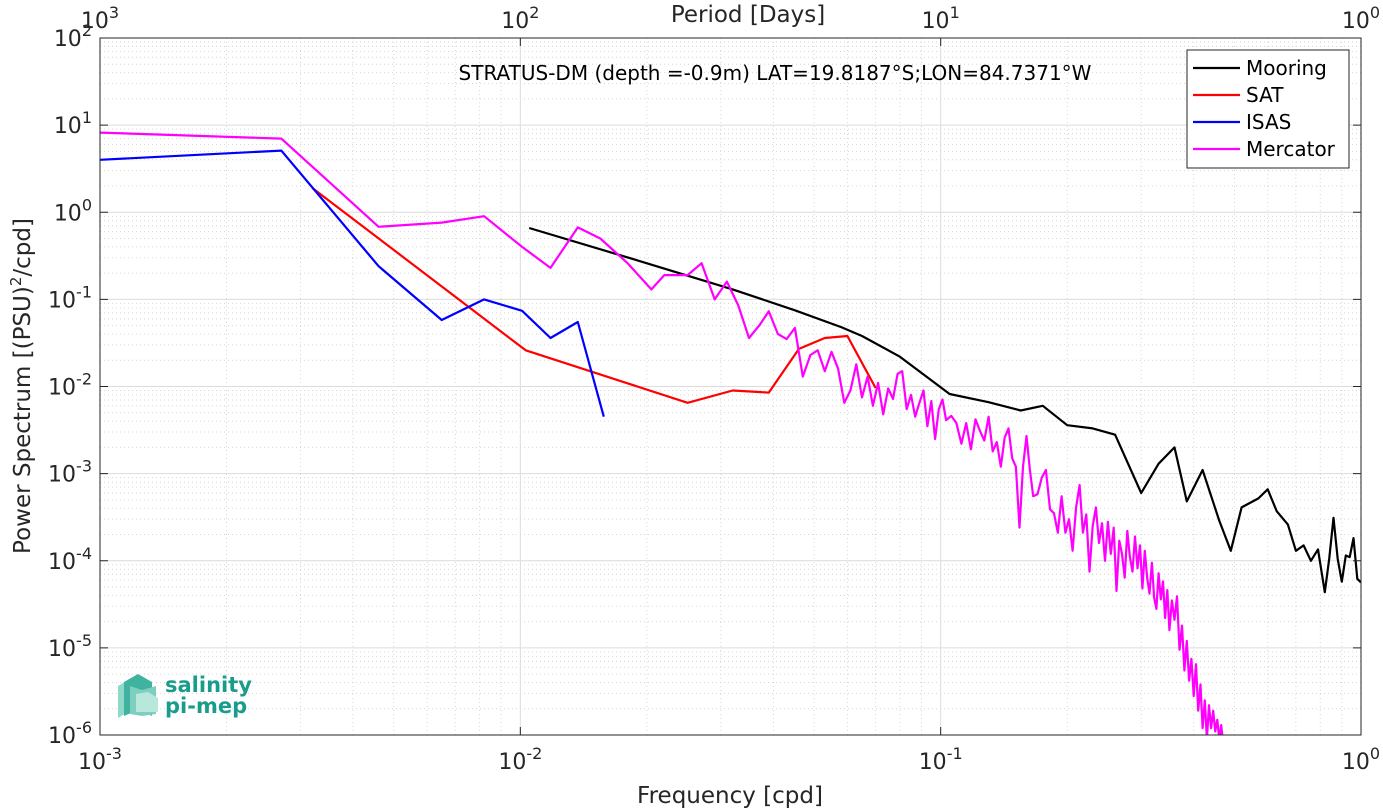 The height and width of the screenshot is (809, 1383). Describe the element at coordinates (1286, 68) in the screenshot. I see `legend-label-mooring: Mooring` at that location.